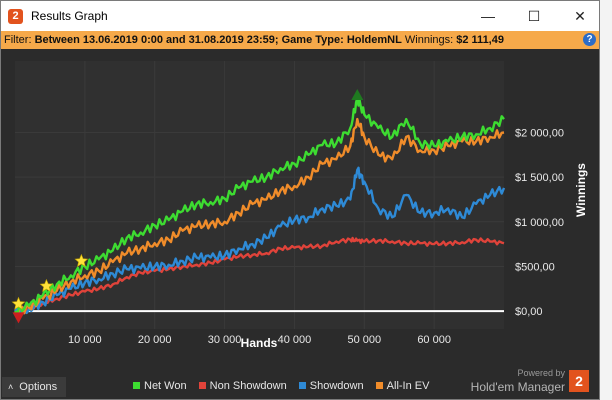 This screenshot has height=400, width=612. What do you see at coordinates (295, 340) in the screenshot?
I see `x-tick-label: 40 000` at bounding box center [295, 340].